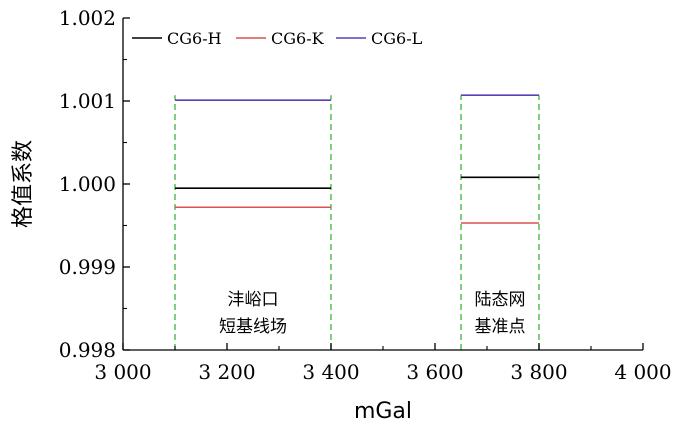 The height and width of the screenshot is (426, 700). I want to click on y-tick-label-2: 1.000, so click(87, 184).